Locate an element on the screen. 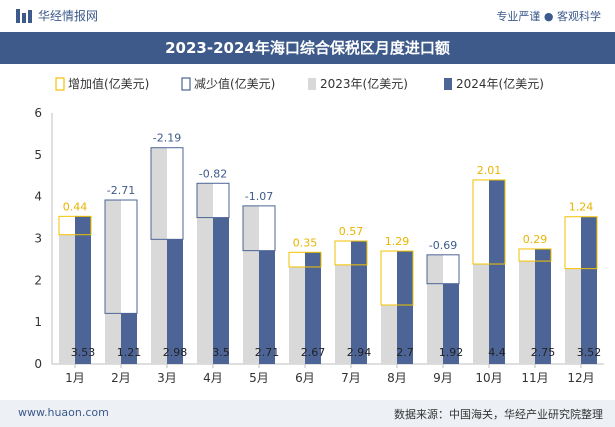 This screenshot has height=427, width=615. x-tick-label-3: 3月 is located at coordinates (167, 378).